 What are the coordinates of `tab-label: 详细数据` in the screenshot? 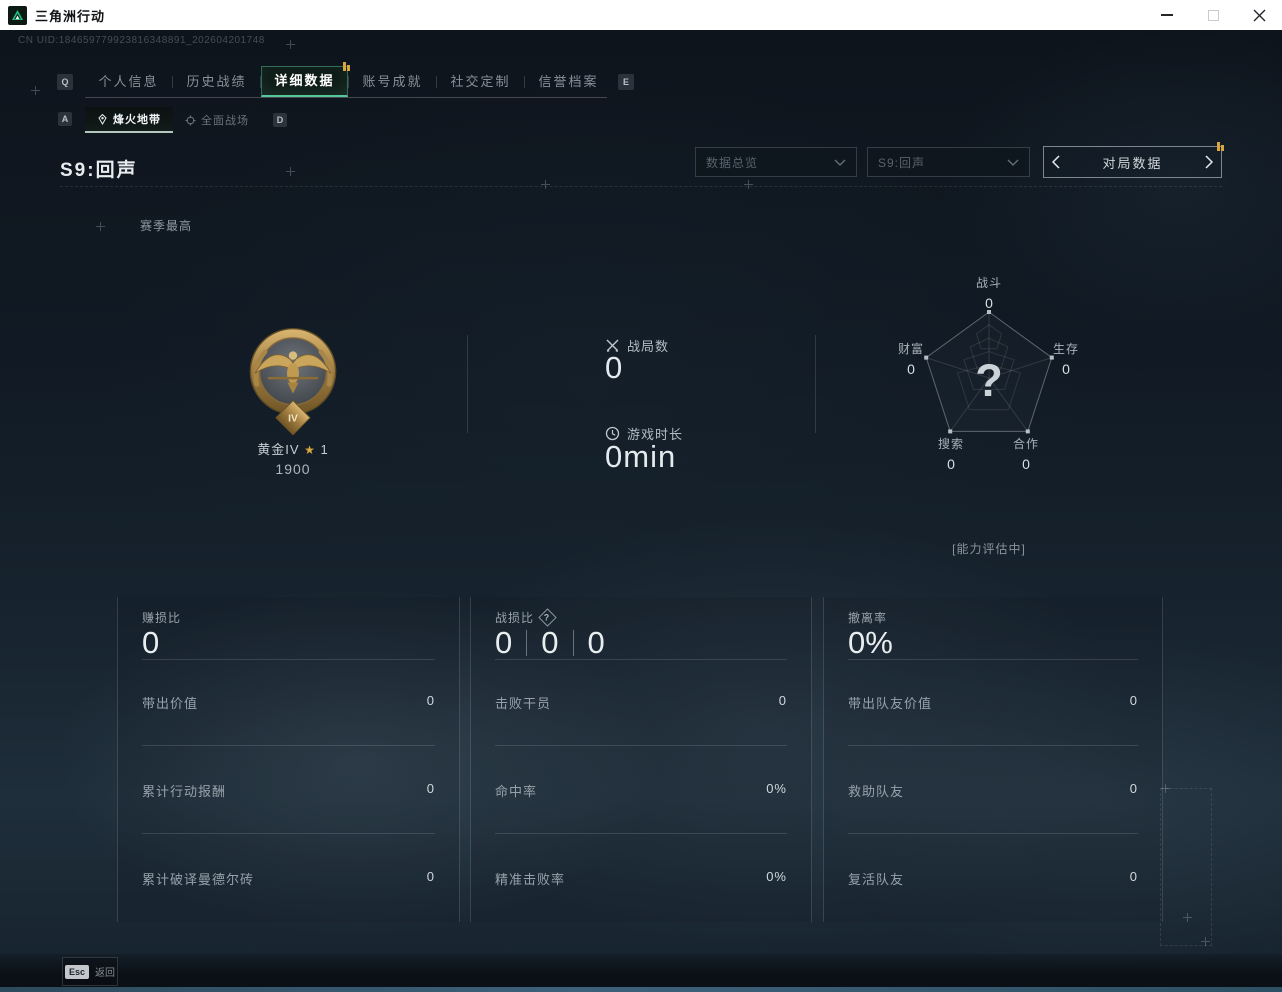 It's located at (304, 80).